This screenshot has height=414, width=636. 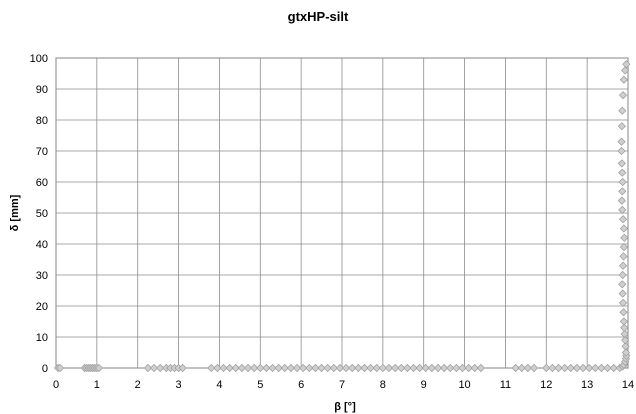 What do you see at coordinates (42, 90) in the screenshot?
I see `y-tick-label-90: 90` at bounding box center [42, 90].